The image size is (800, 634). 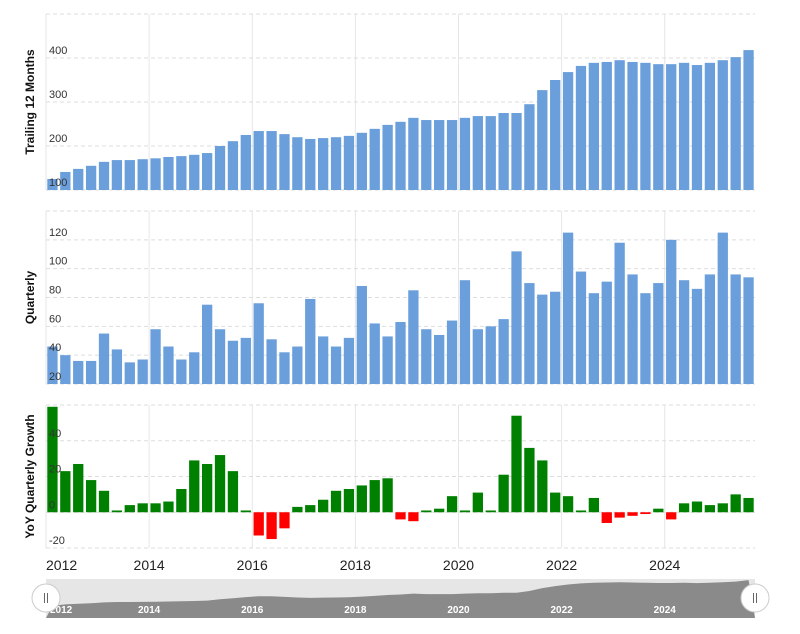 I want to click on navigator-label: 2024, so click(x=665, y=610).